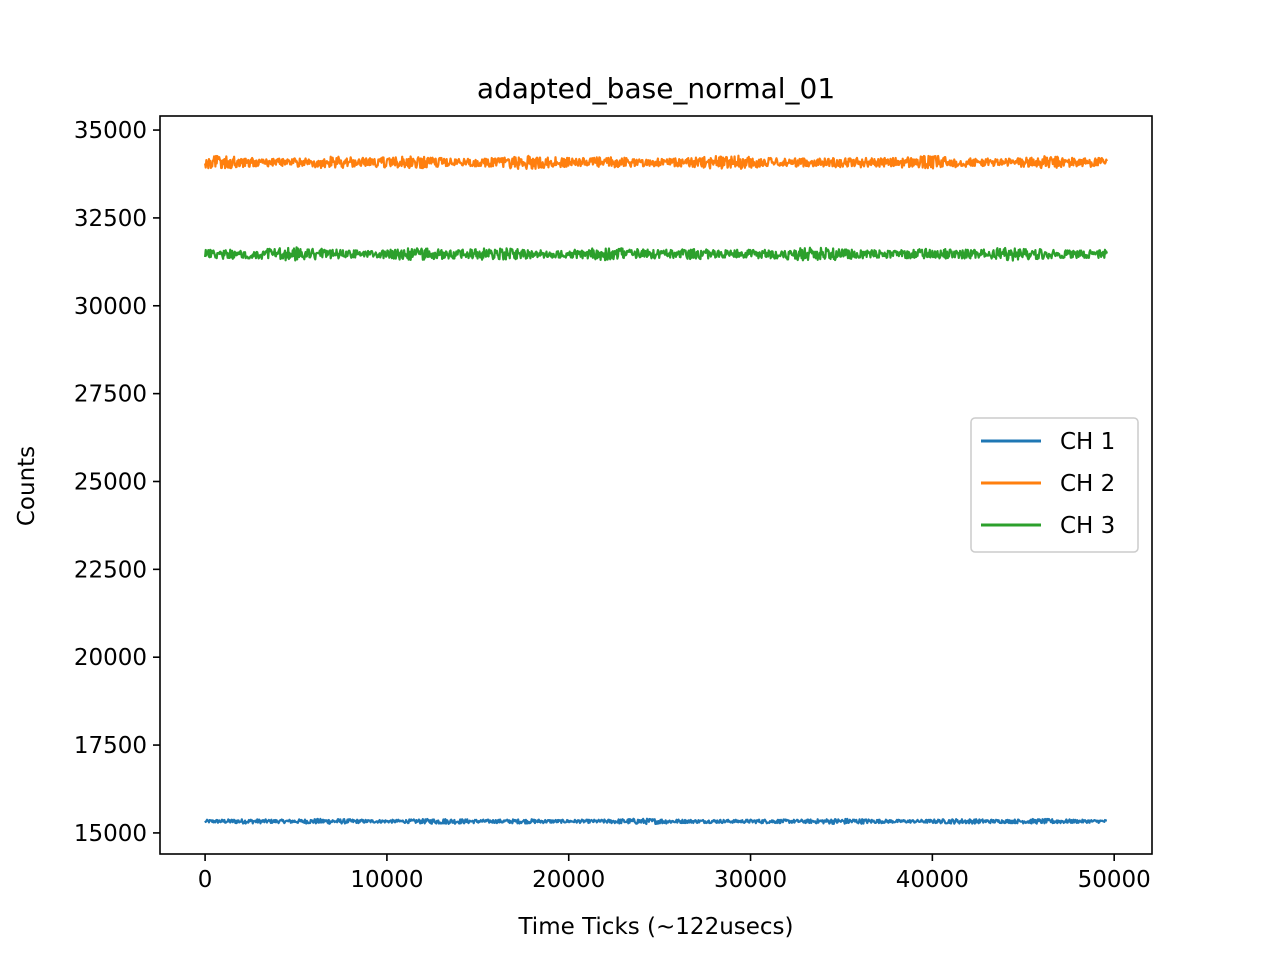 This screenshot has height=960, width=1280. Describe the element at coordinates (110, 482) in the screenshot. I see `y-tick-label: 25000` at that location.